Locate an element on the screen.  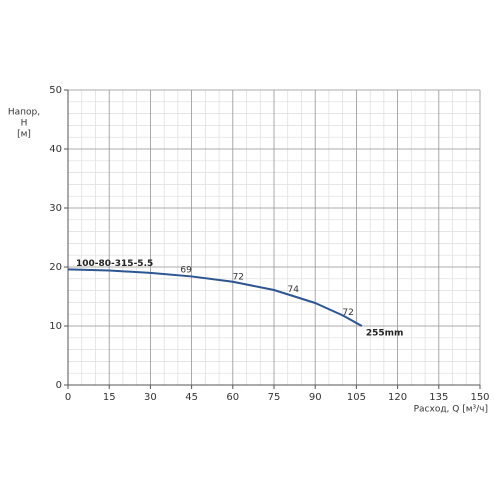
x-axis-label: Расход, Q [м³/ч] is located at coordinates (451, 410).